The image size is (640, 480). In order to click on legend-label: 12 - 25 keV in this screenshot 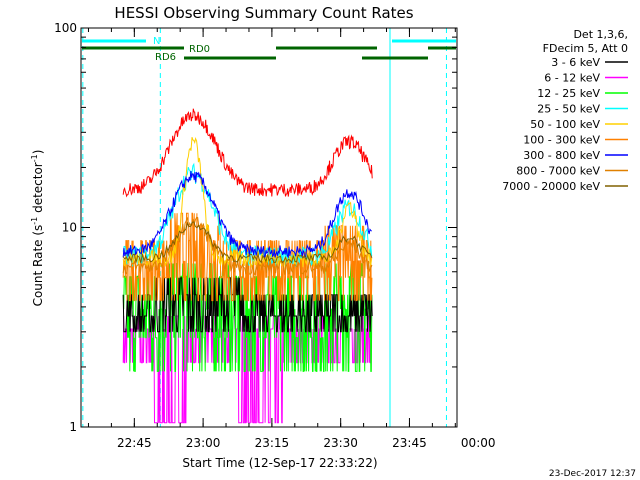, I will do `click(568, 93)`.